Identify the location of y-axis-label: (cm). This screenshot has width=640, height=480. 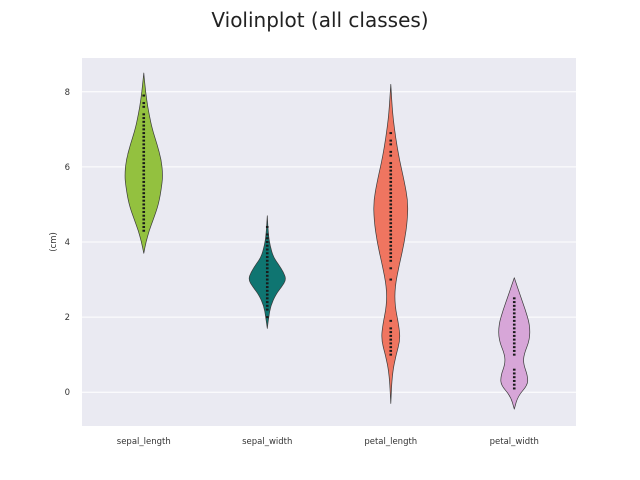
(54, 242).